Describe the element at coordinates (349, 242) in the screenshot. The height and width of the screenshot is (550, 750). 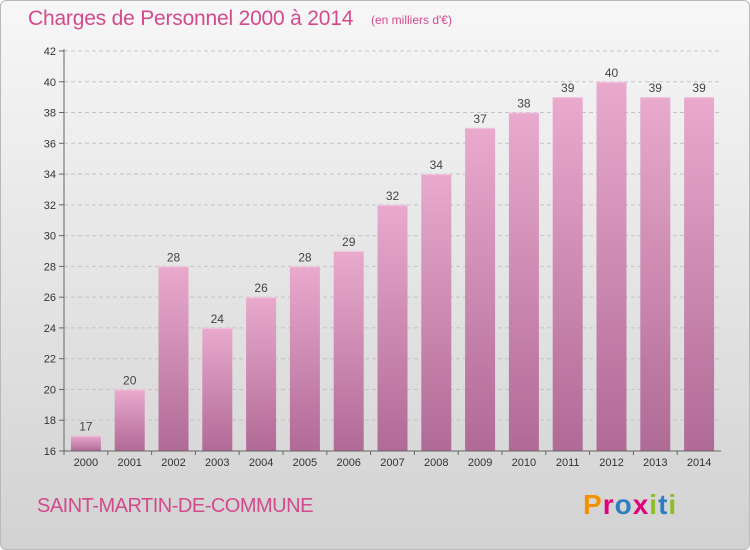
I see `data-label: 29` at that location.